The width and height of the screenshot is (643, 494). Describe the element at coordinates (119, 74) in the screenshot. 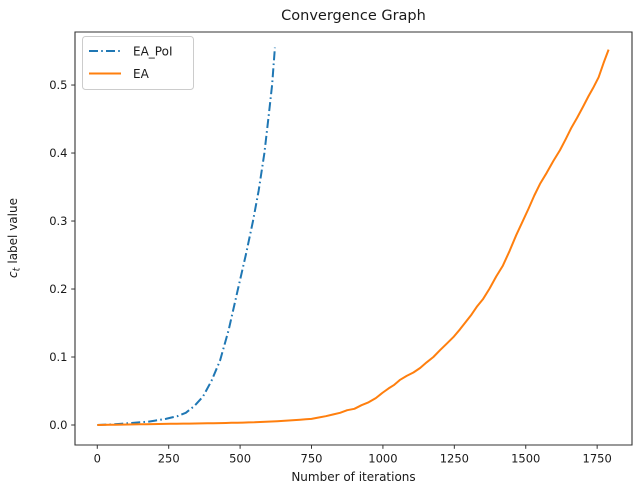

I see `legend-item-ea: EA` at that location.